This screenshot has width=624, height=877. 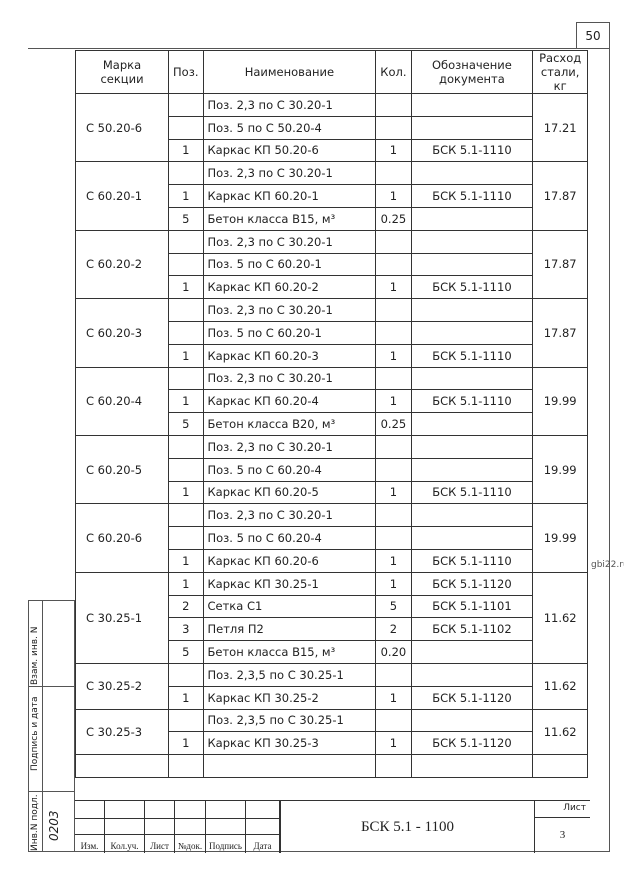 I want to click on table-row: С 60.20-1 Поз. 2,3 по С 30.20-1 17.87, so click(x=331, y=196).